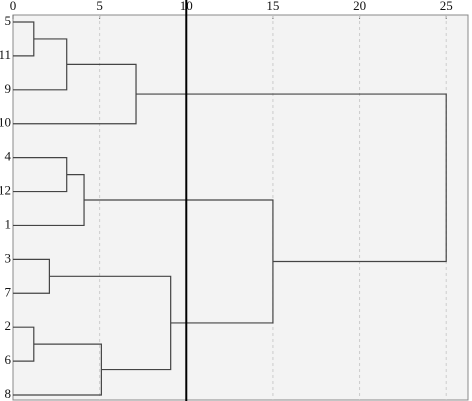 The height and width of the screenshot is (401, 472). I want to click on leaf-label: 2, so click(8, 325).